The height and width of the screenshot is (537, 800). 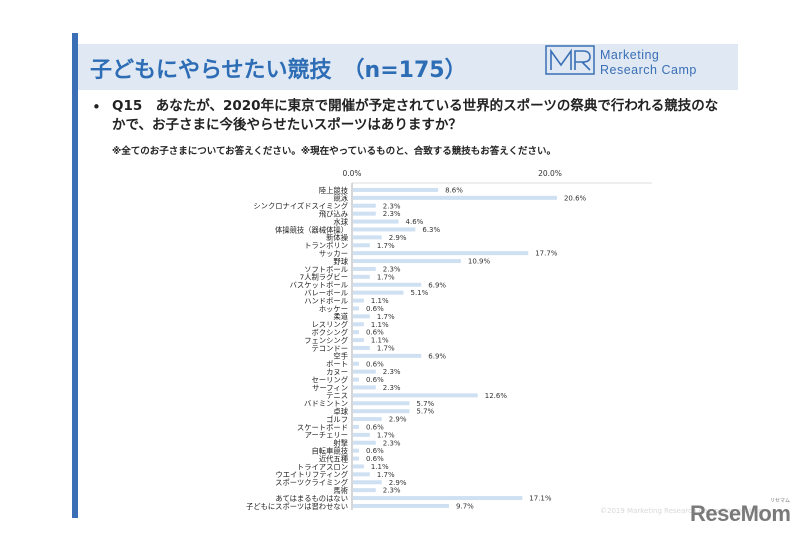 I want to click on category-label: 空手, so click(x=340, y=356).